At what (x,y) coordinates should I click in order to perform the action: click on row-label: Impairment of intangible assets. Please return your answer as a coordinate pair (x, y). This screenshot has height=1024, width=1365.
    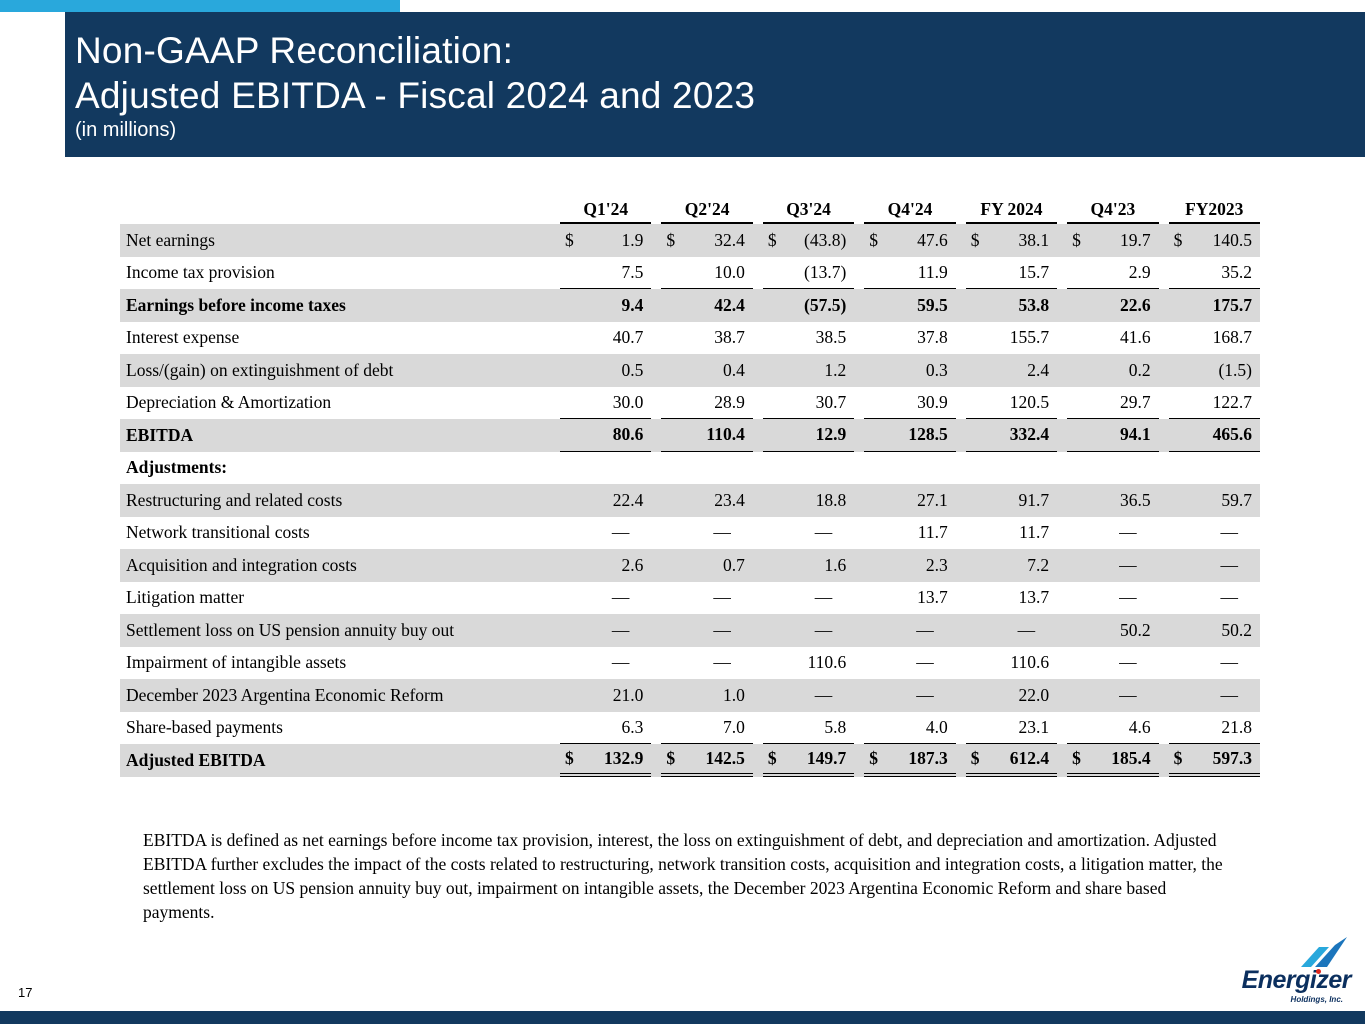
    Looking at the image, I should click on (236, 662).